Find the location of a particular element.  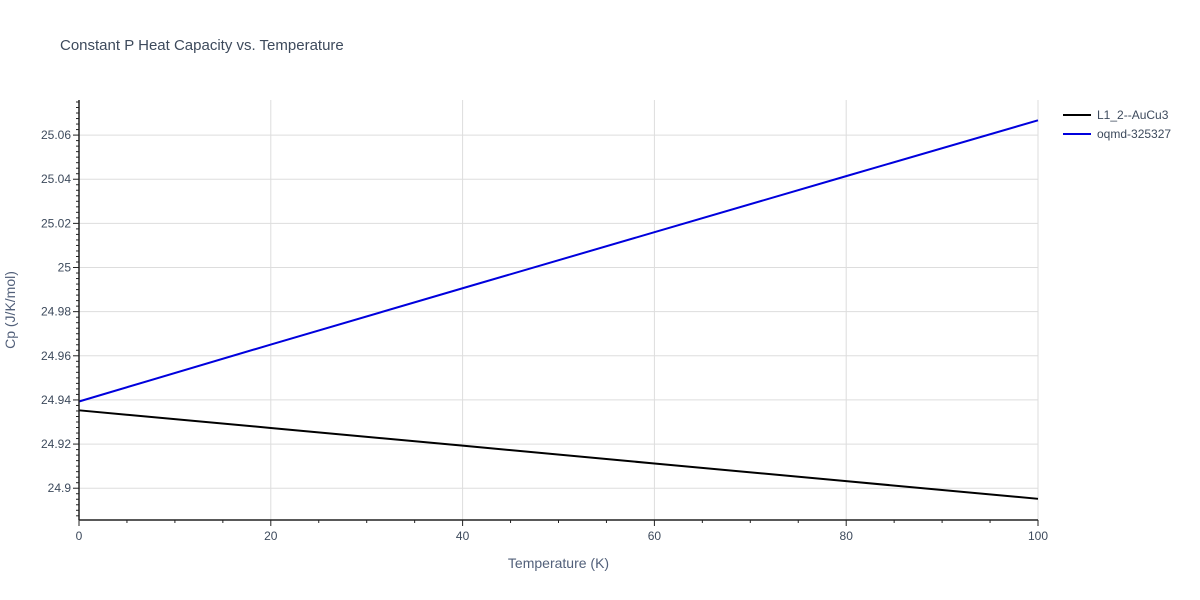

legend-item-label: oqmd-325327 is located at coordinates (1134, 134).